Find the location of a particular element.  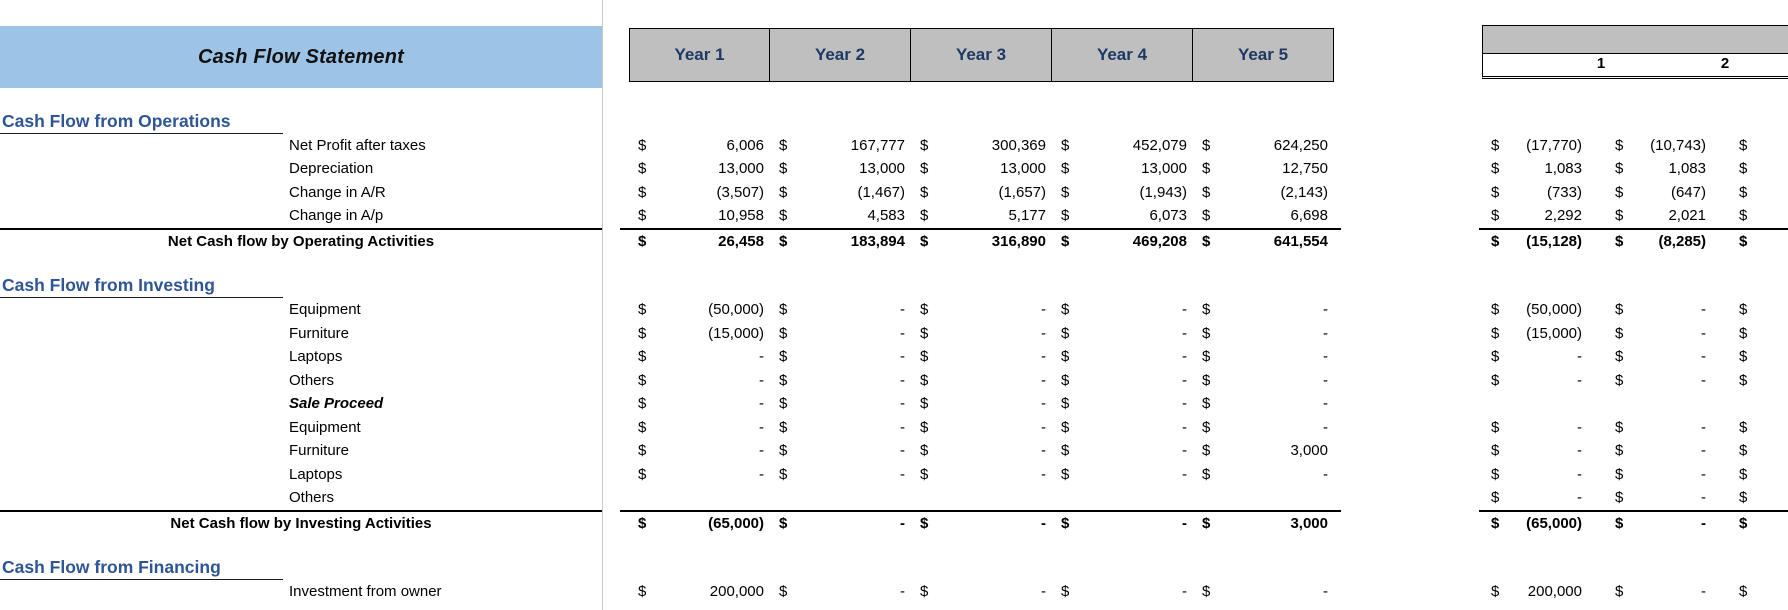

right-col-2-value-cell: $1,083 is located at coordinates (1668, 169).